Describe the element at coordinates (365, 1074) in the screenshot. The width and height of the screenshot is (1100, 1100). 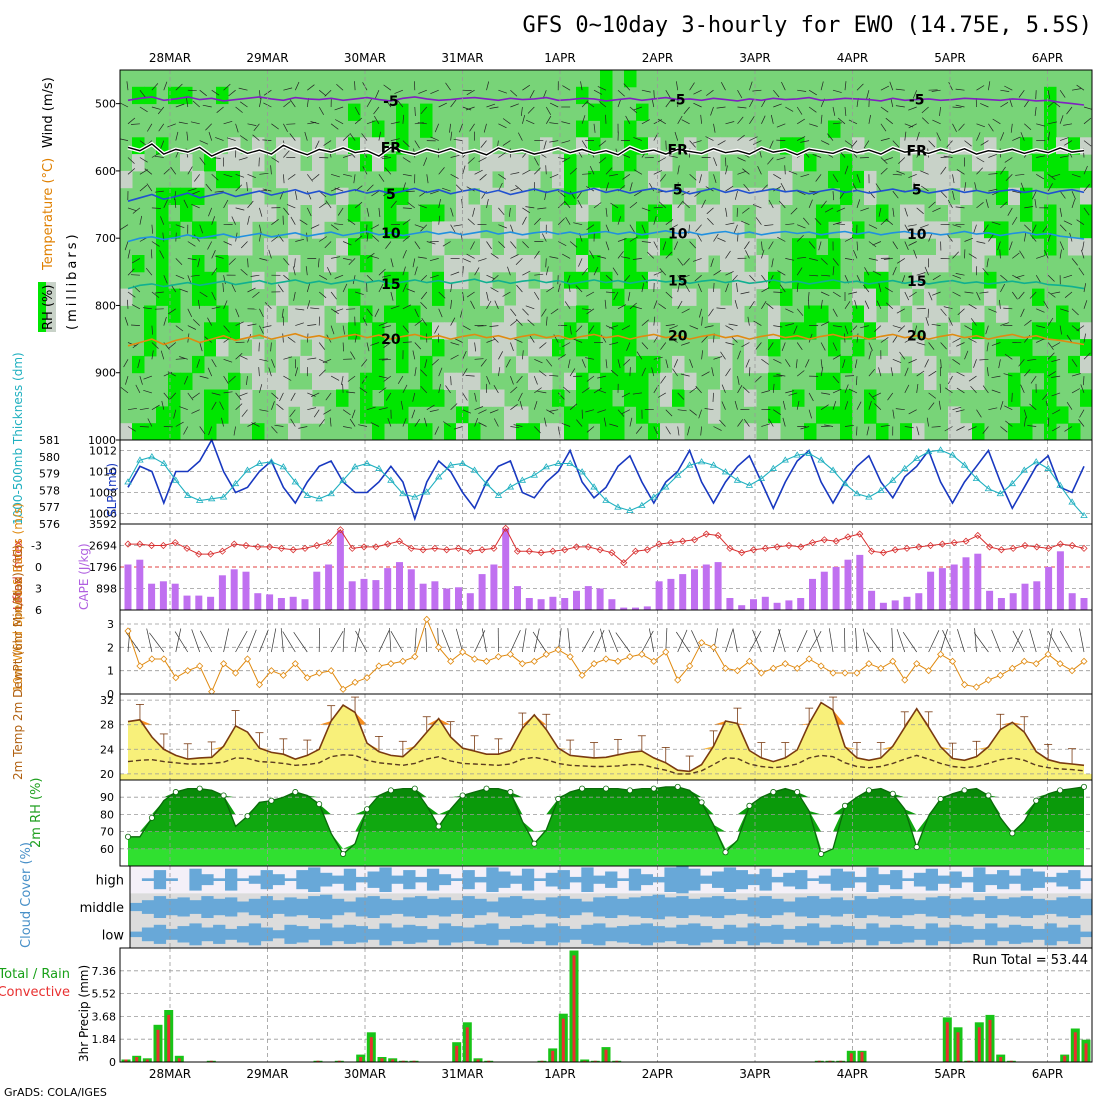
I see `bottom-date-label: 30MAR` at that location.